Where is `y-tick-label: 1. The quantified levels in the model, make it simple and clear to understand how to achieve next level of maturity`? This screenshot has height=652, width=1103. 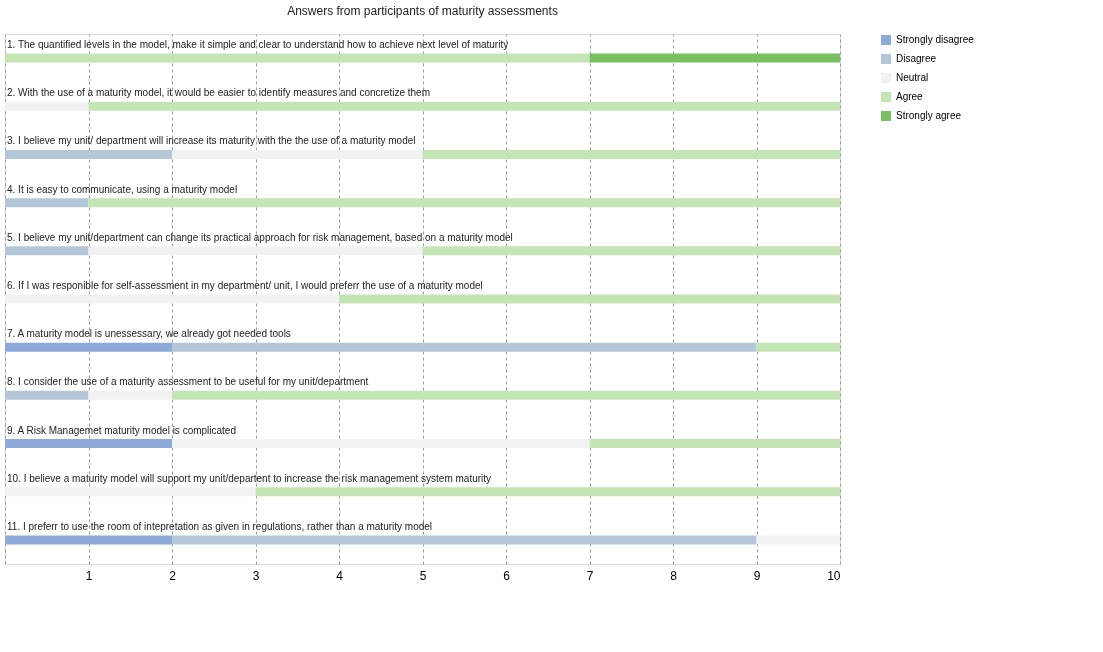 y-tick-label: 1. The quantified levels in the model, make it simple and clear to understand how to achieve next level of maturity is located at coordinates (258, 45).